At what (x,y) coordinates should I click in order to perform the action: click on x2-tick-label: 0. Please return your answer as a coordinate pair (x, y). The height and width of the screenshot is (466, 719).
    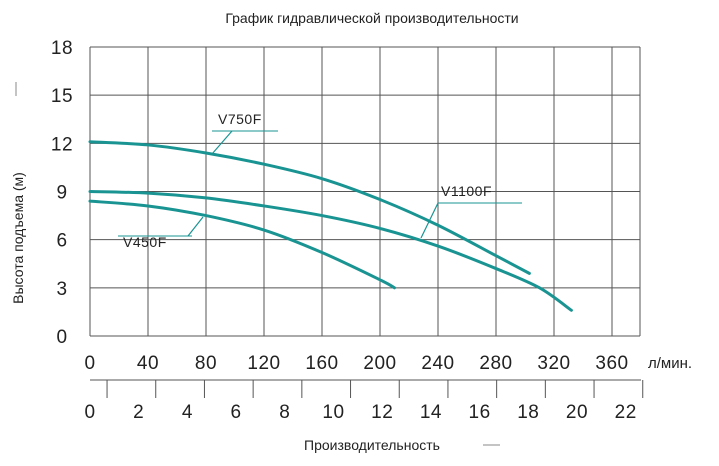
    Looking at the image, I should click on (89, 412).